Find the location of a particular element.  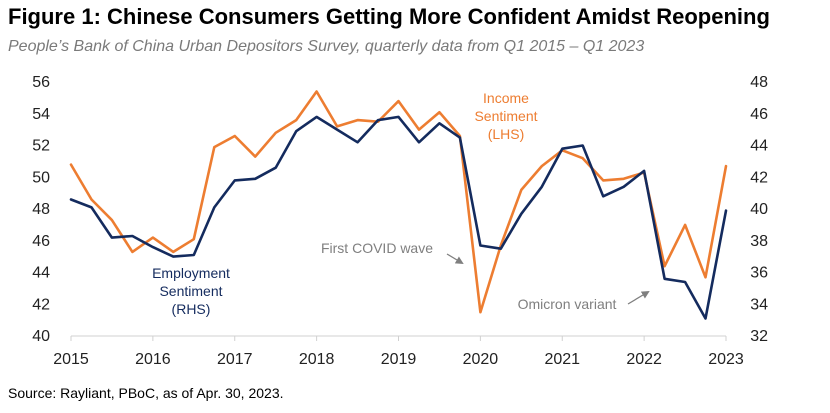

x-tick-label: 2021 is located at coordinates (562, 359).